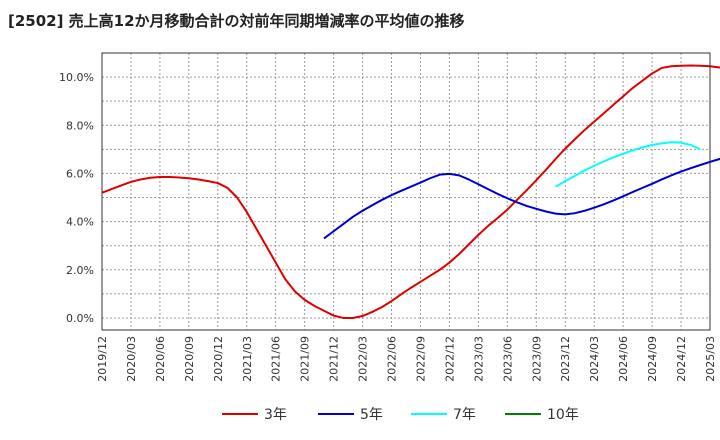 The image size is (720, 440). I want to click on x-tick-label: 2020/06, so click(160, 359).